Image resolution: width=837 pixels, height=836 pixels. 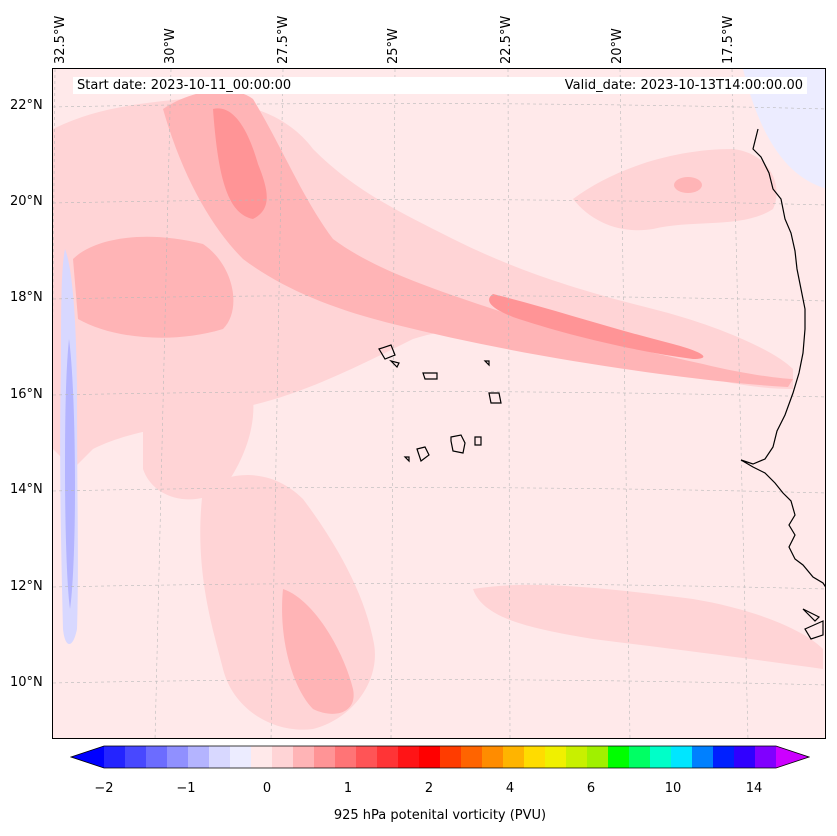 I want to click on pv-core-west, so click(x=153, y=287).